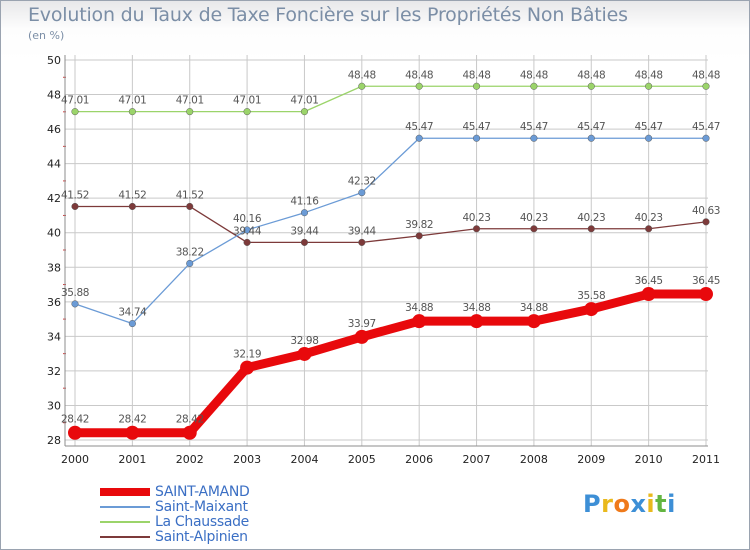  I want to click on data-label: 41.16, so click(304, 202).